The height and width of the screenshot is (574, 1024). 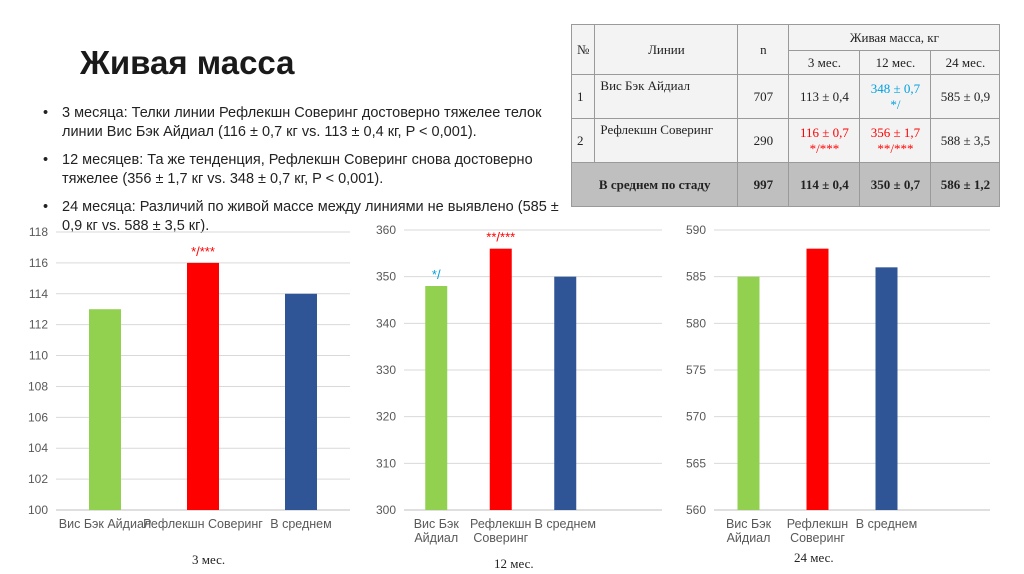 I want to click on header-12m: 12 мес., so click(x=895, y=62).